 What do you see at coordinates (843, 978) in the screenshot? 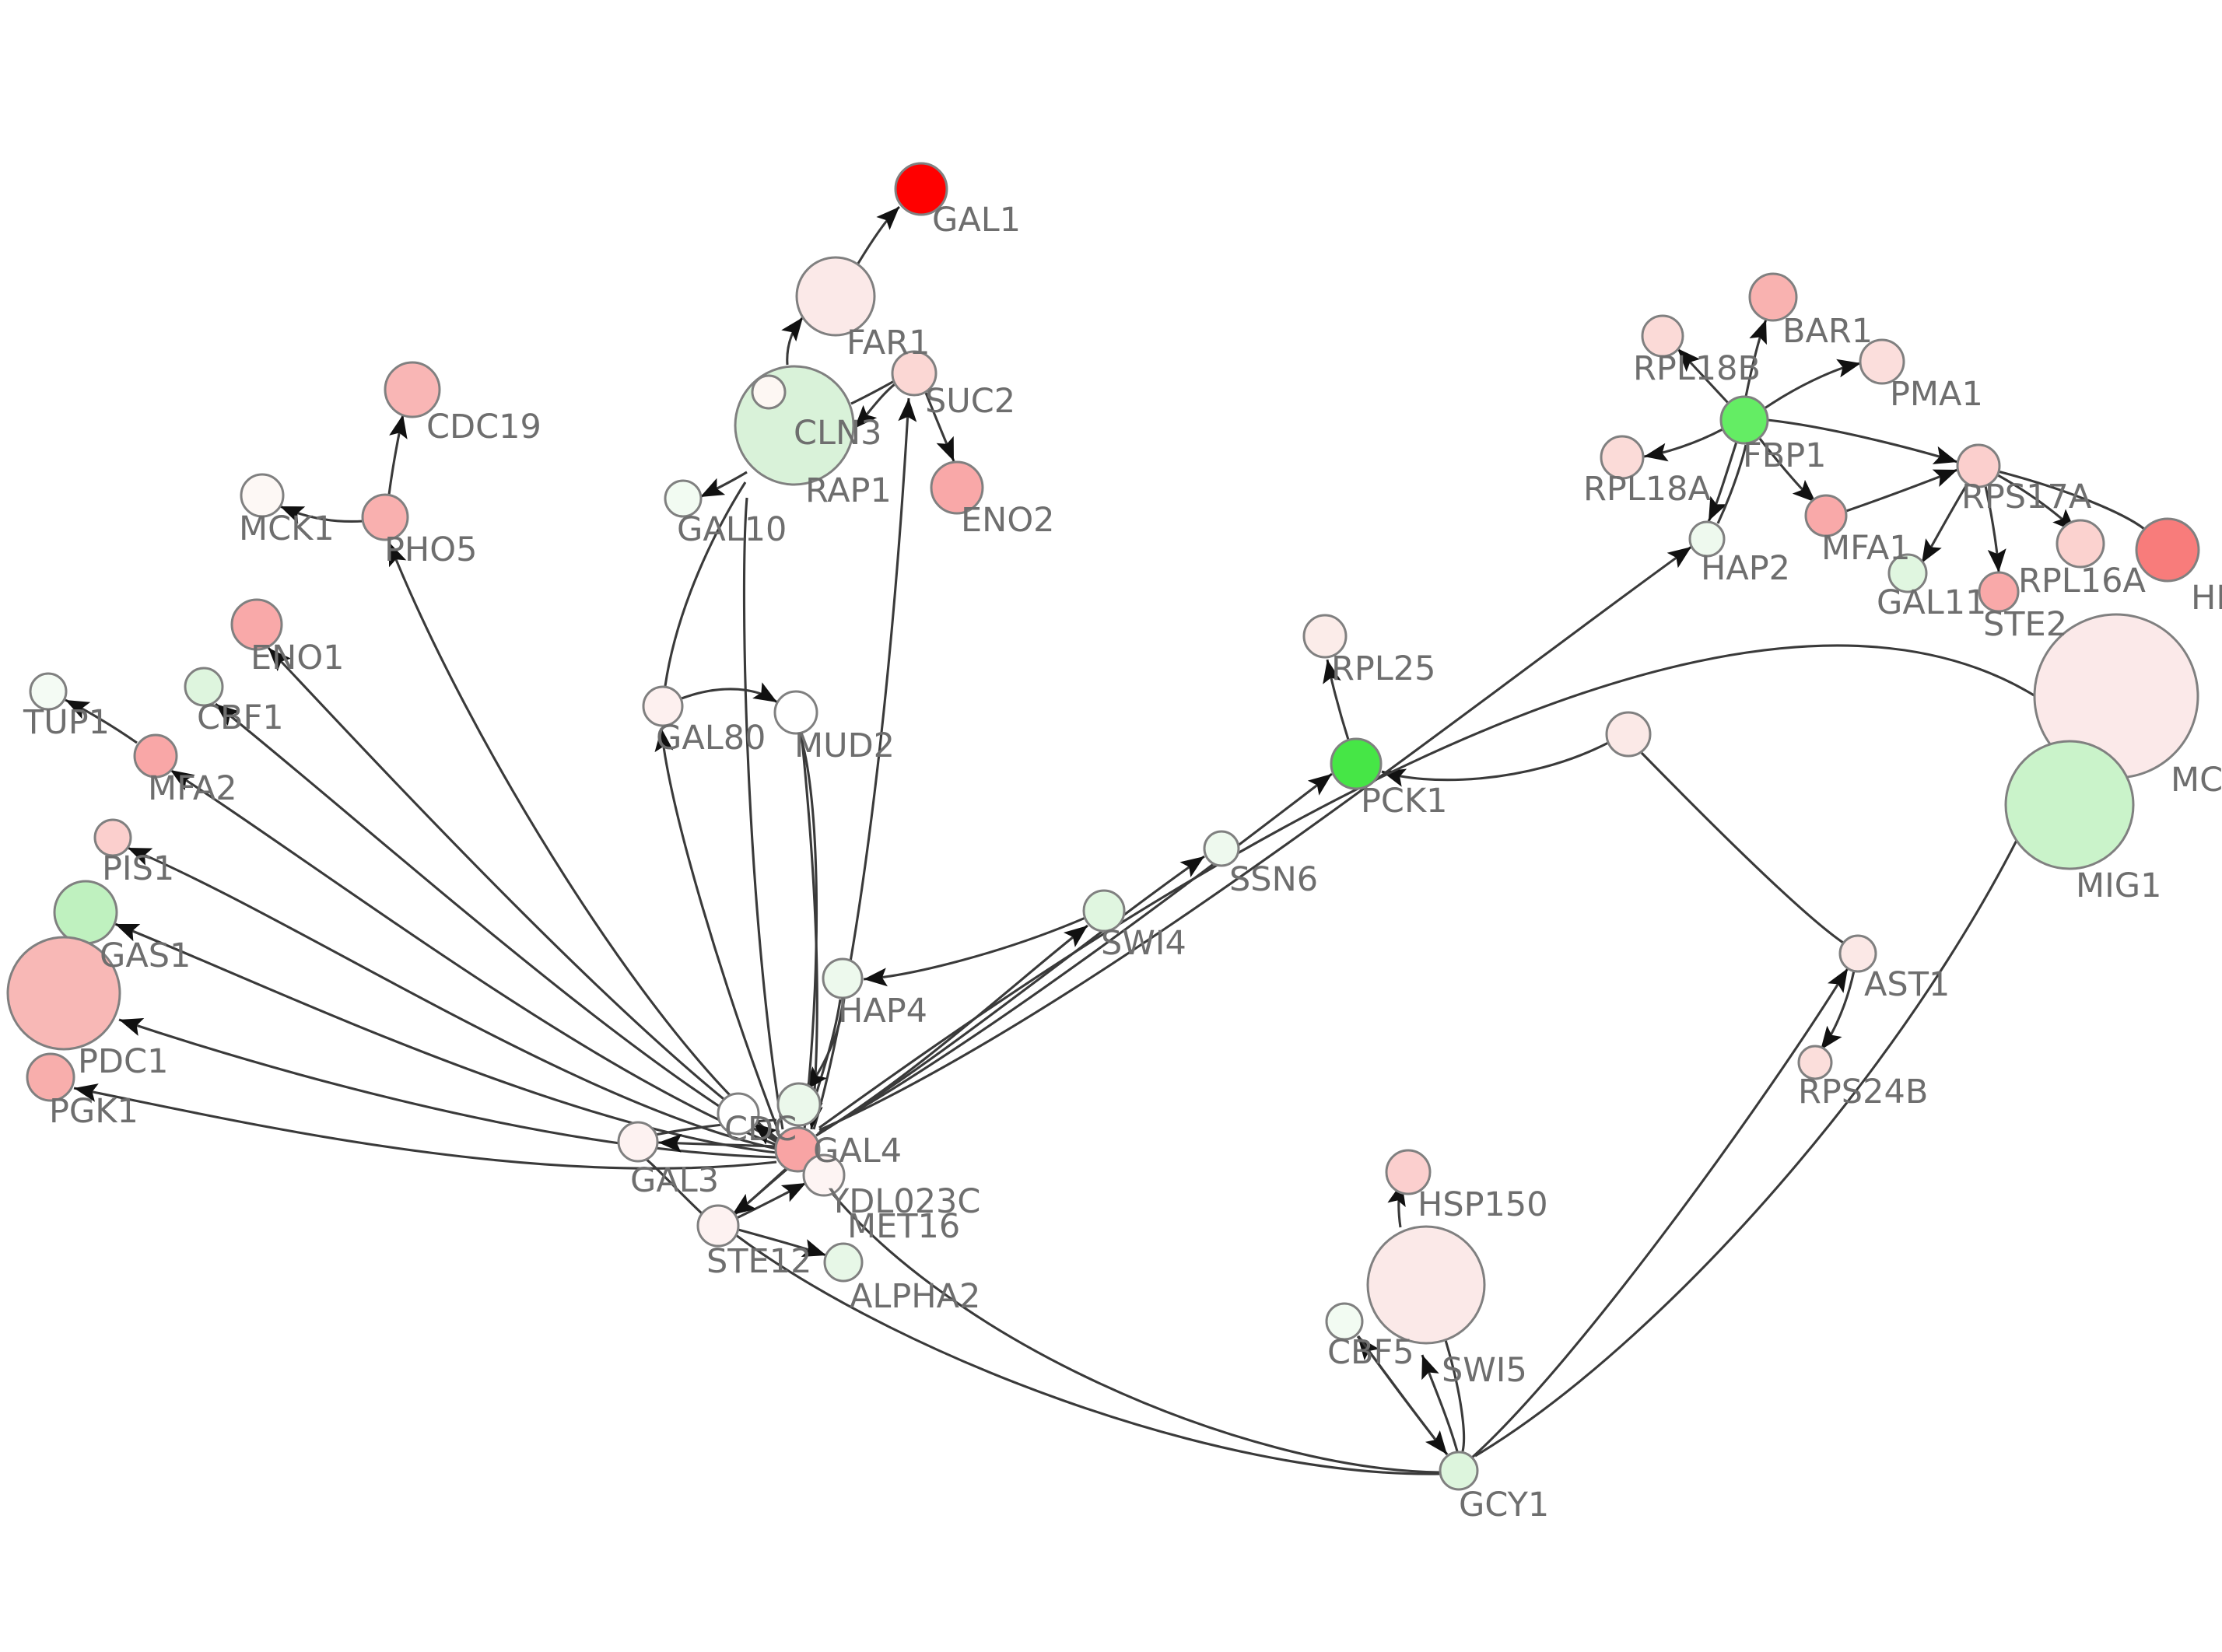
I see `gene-node-hap4` at bounding box center [843, 978].